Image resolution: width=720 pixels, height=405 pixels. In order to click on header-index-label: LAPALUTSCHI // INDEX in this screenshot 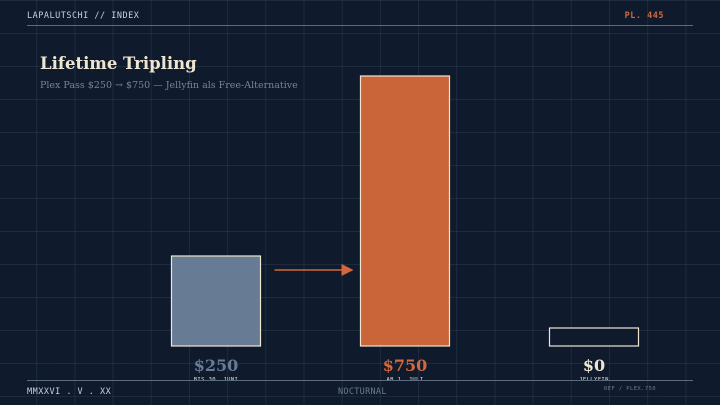, I will do `click(83, 16)`.